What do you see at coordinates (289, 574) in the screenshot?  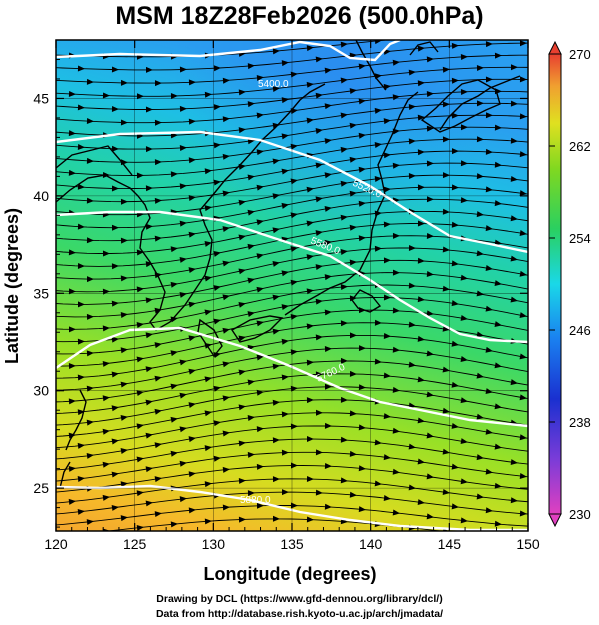 I see `x-axis-label: Longitude (degrees)` at bounding box center [289, 574].